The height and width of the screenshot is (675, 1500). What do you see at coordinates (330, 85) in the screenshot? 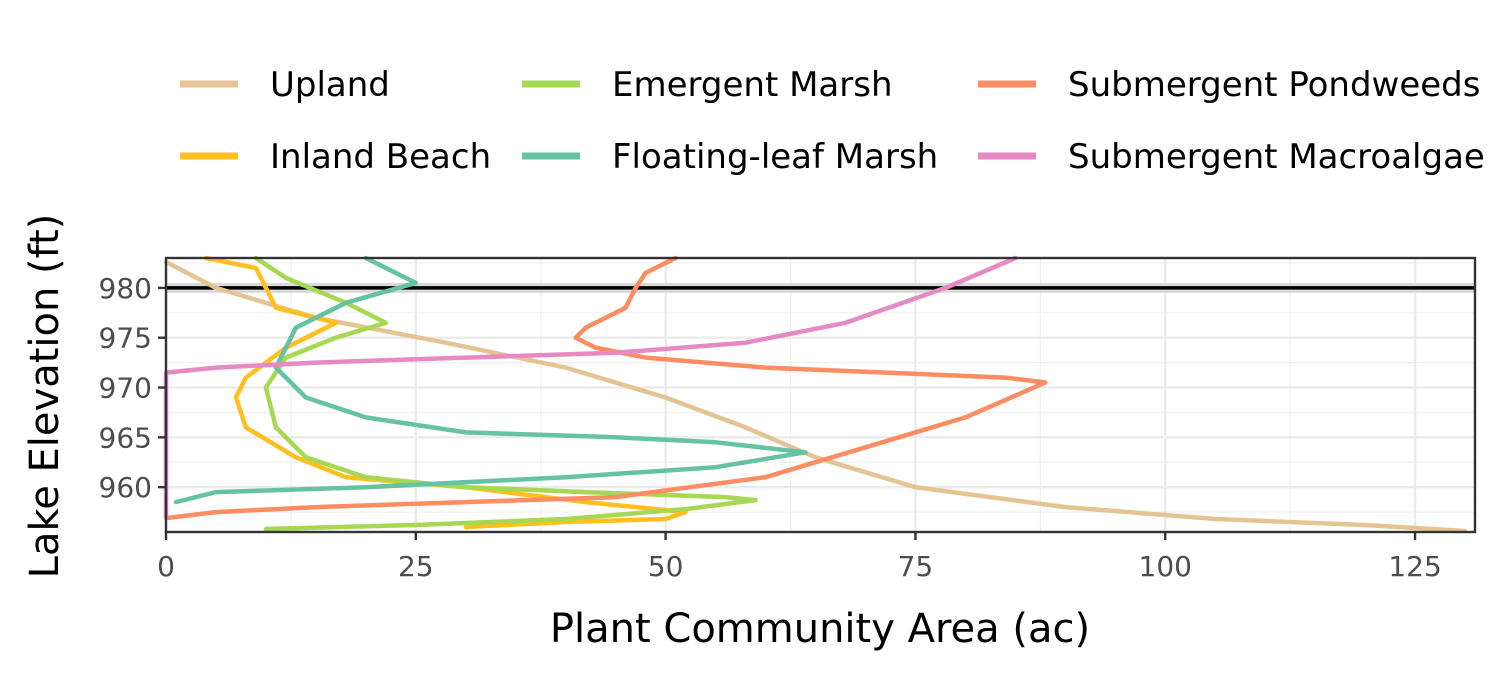
I see `legend-label: Upland` at bounding box center [330, 85].